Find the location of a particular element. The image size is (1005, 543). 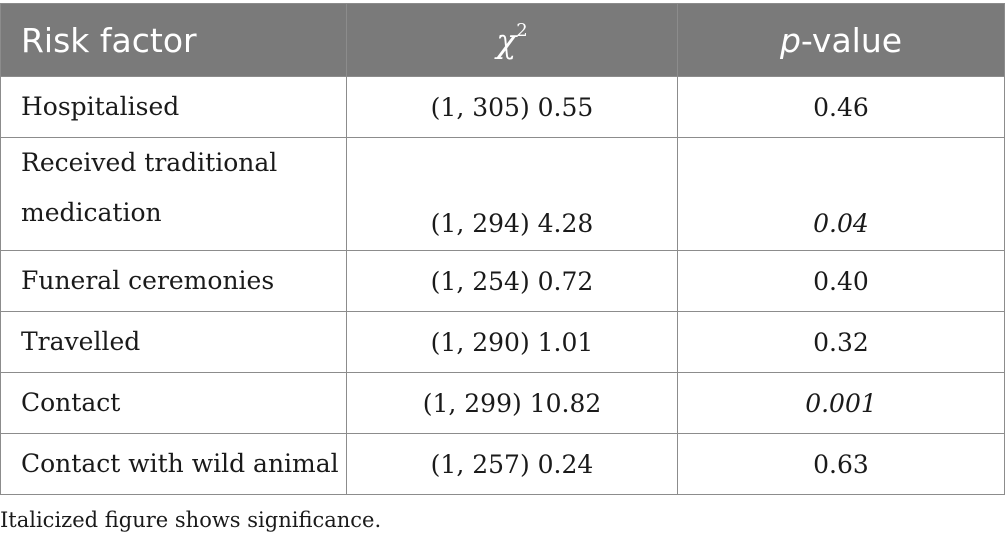

chi-square-cell: (1, 305) 0.55 is located at coordinates (512, 107).